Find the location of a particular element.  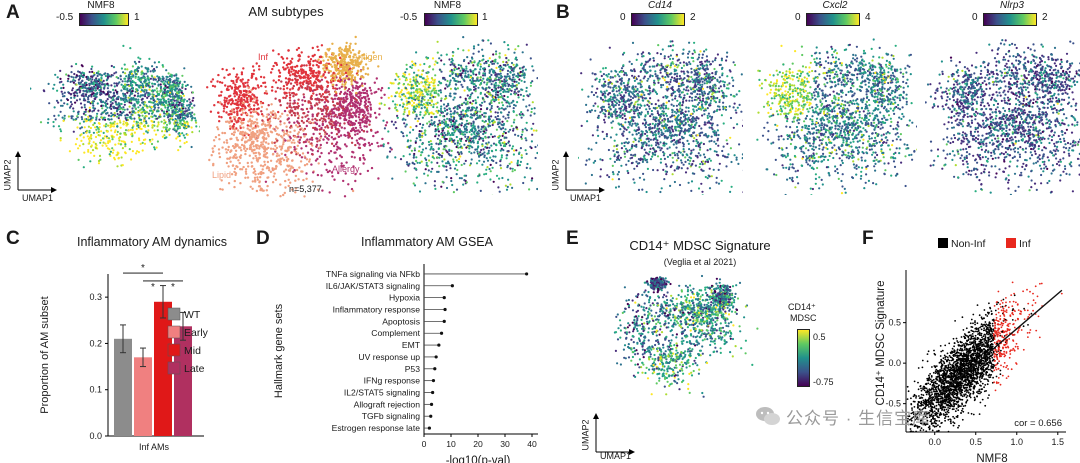

umap1-label-b: UMAP1 is located at coordinates (586, 198).